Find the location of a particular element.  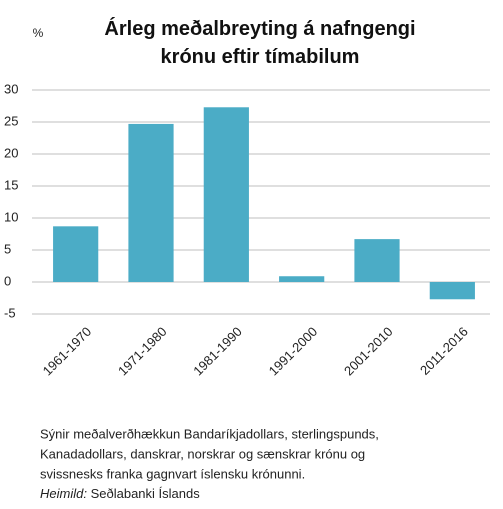

y-tick-label: 30 is located at coordinates (11, 88).